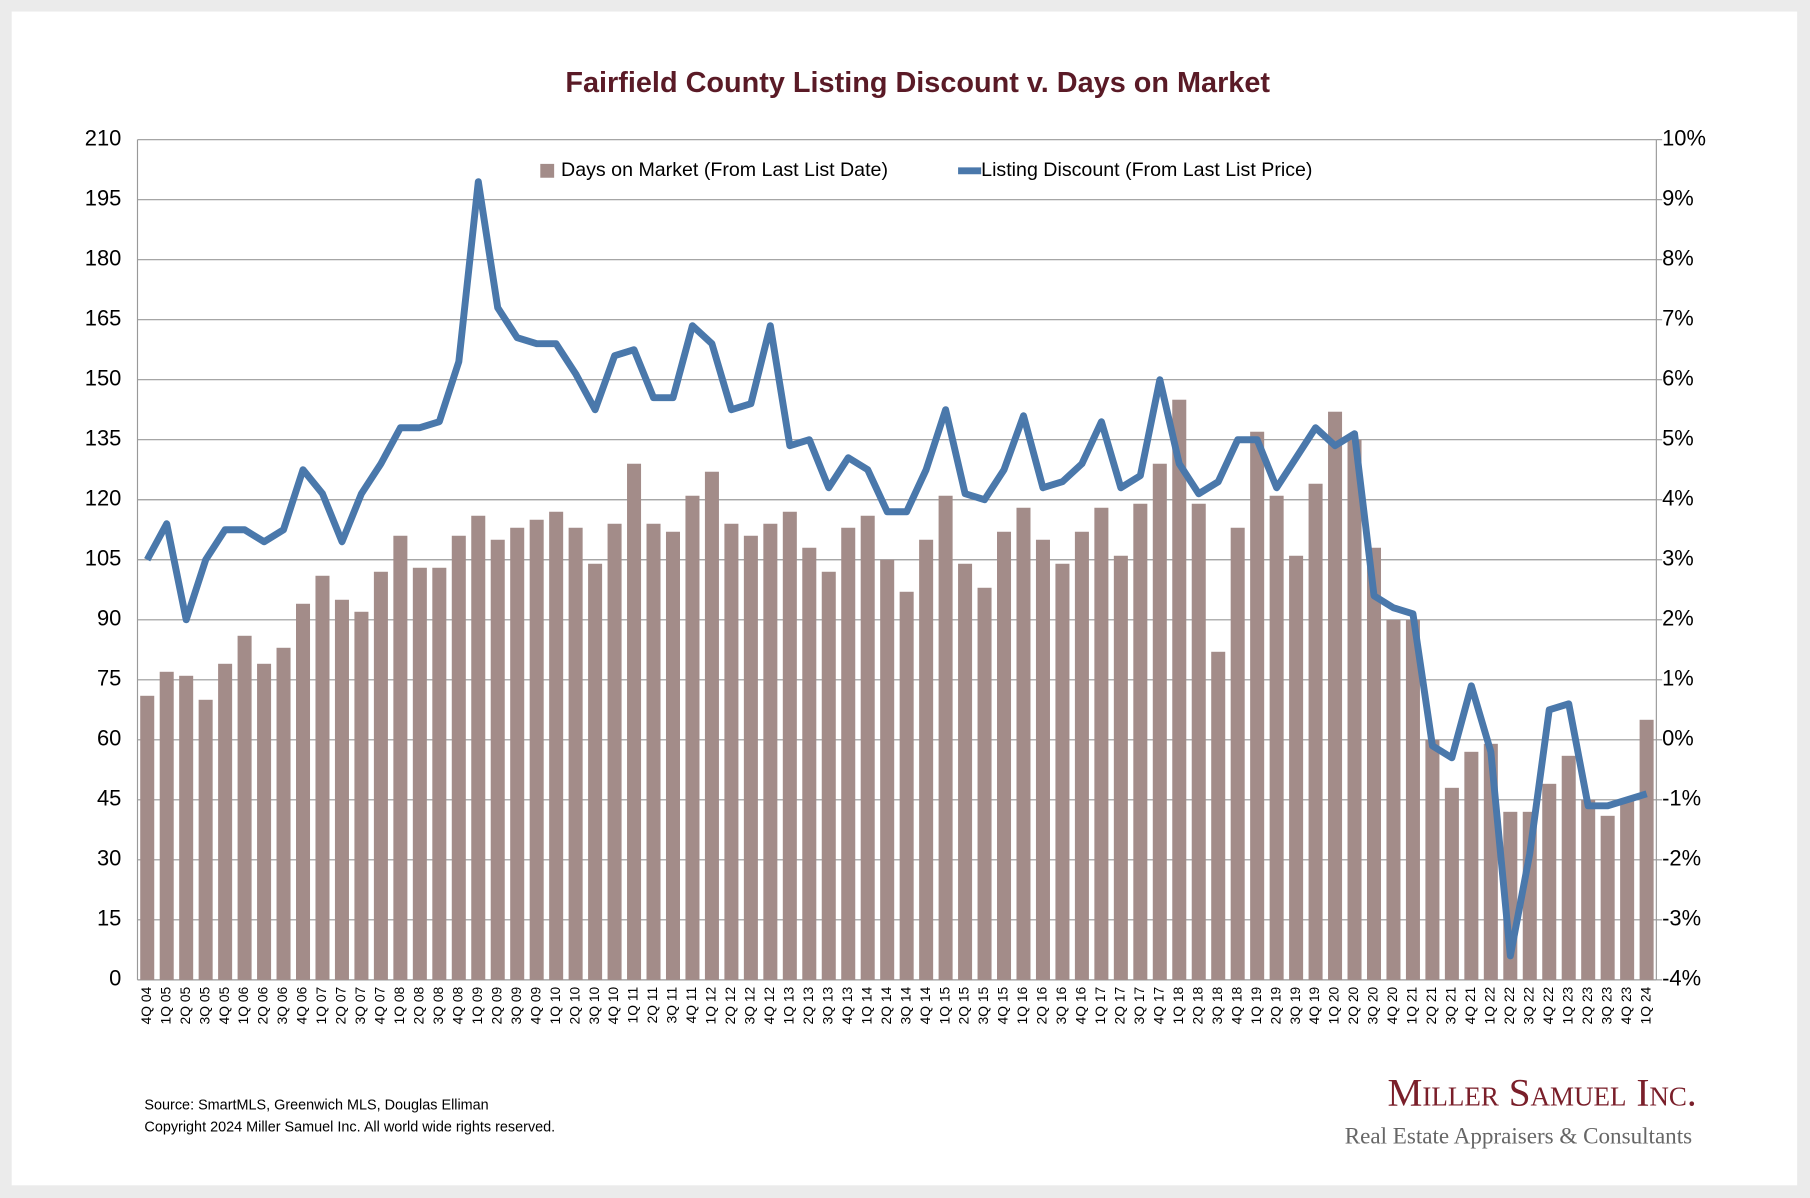 The height and width of the screenshot is (1198, 1810). What do you see at coordinates (109, 798) in the screenshot?
I see `y-tick-label: 45` at bounding box center [109, 798].